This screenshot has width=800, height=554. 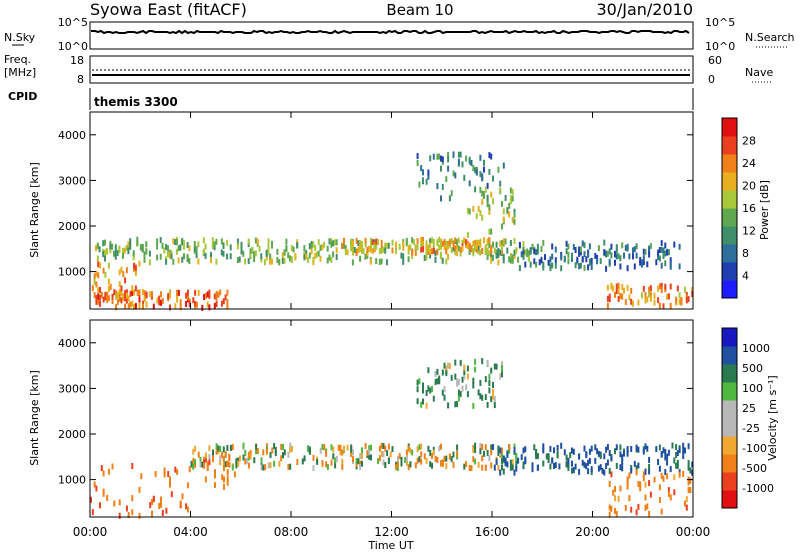 What do you see at coordinates (391, 532) in the screenshot?
I see `x-tick-label: 12:00` at bounding box center [391, 532].